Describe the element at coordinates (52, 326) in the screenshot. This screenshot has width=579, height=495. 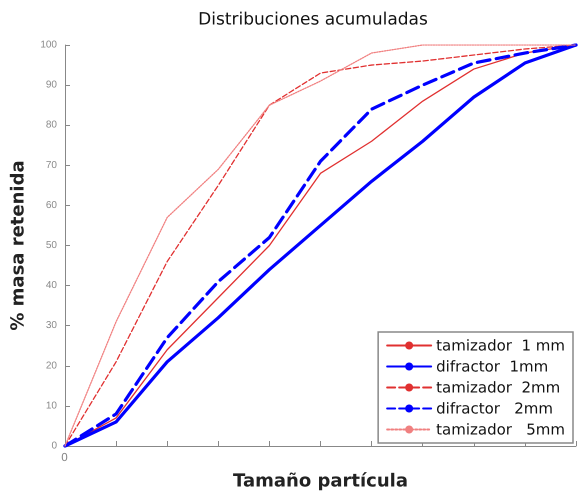
I see `y-tick-label: 30` at that location.